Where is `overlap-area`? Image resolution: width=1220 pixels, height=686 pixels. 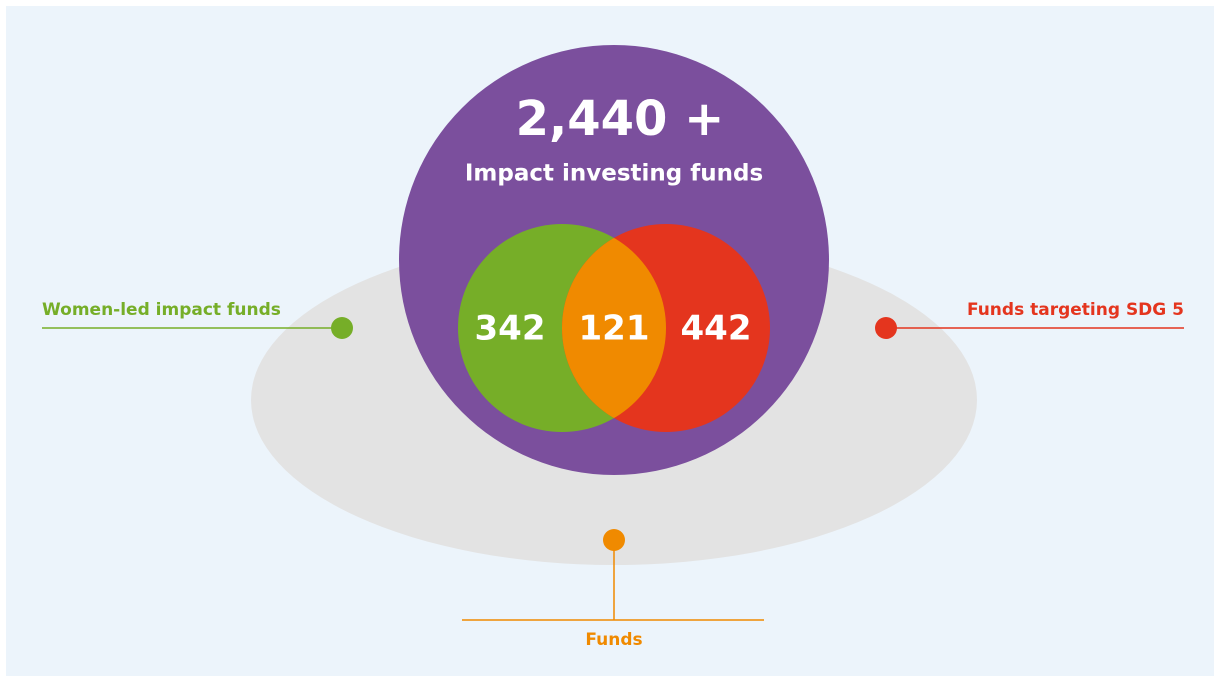 overlap-area is located at coordinates (614, 328).